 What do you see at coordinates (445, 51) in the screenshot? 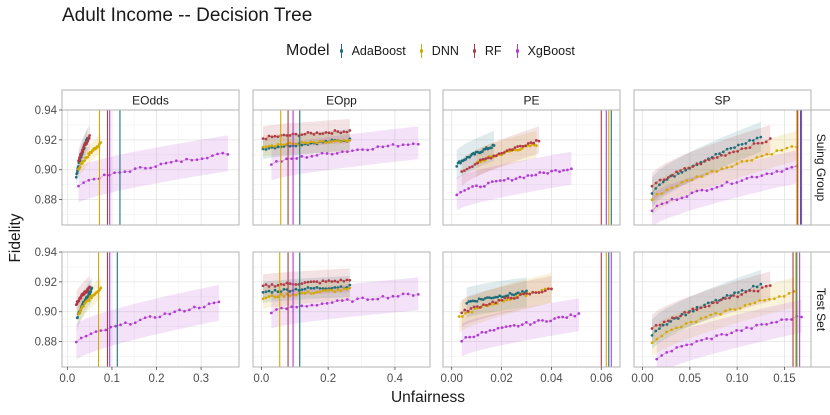
I see `legend-label-dnn: DNN` at bounding box center [445, 51].